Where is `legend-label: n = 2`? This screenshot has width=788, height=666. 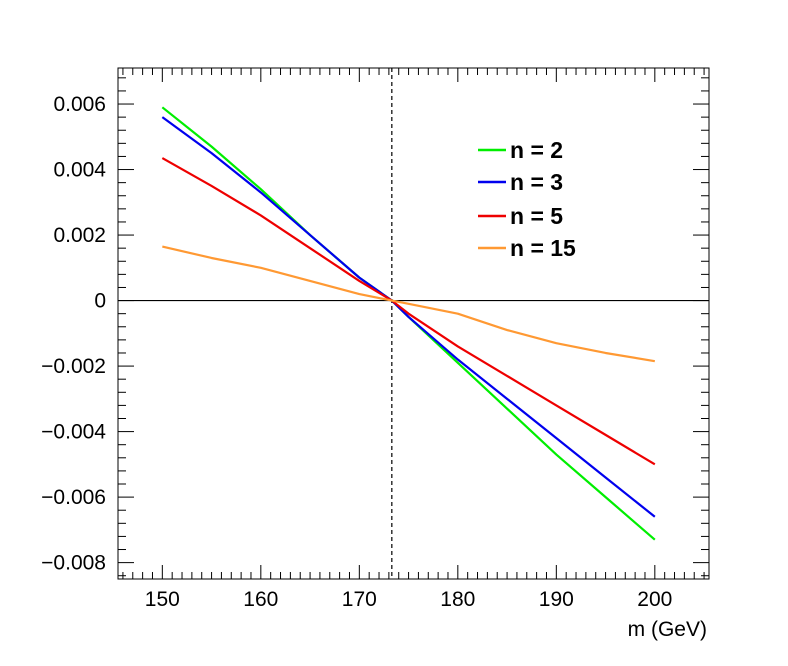 legend-label: n = 2 is located at coordinates (536, 150).